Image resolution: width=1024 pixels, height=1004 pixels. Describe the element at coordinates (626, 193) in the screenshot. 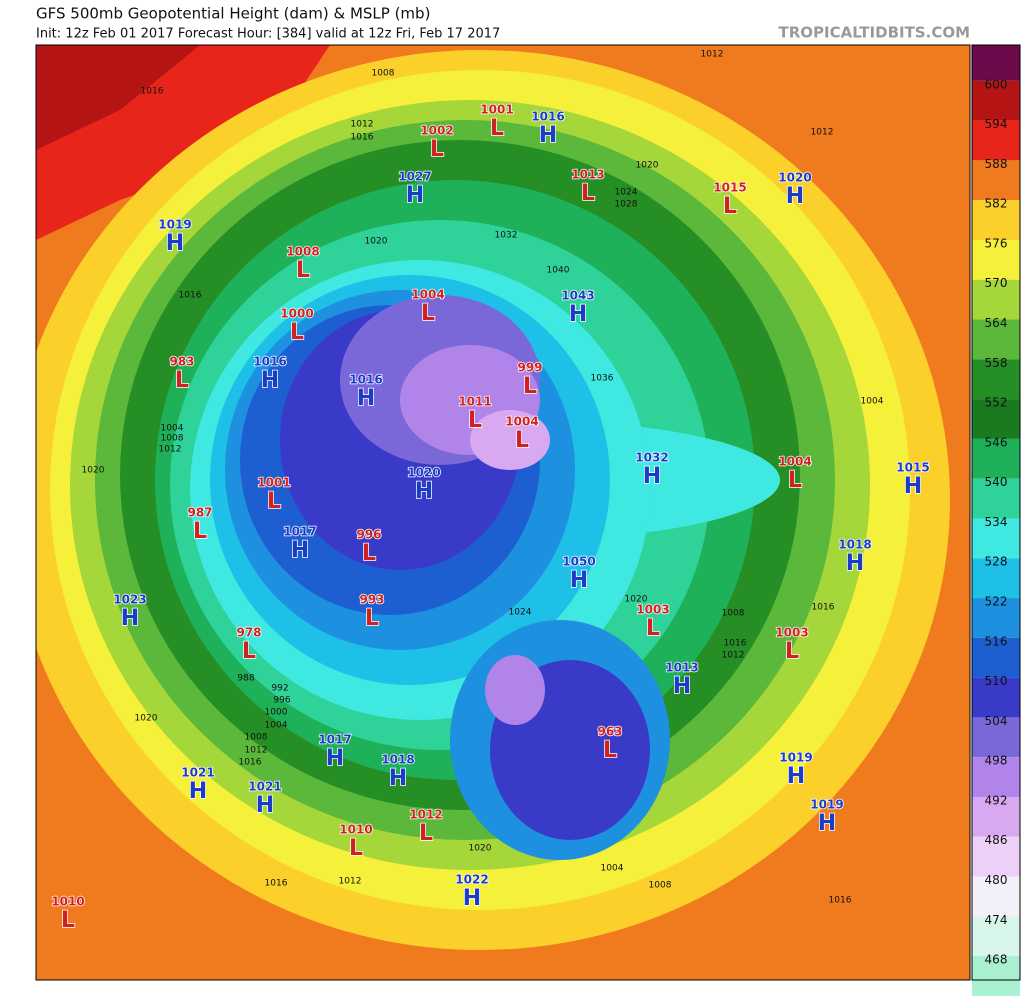

I see `isobar-label: 1024` at that location.